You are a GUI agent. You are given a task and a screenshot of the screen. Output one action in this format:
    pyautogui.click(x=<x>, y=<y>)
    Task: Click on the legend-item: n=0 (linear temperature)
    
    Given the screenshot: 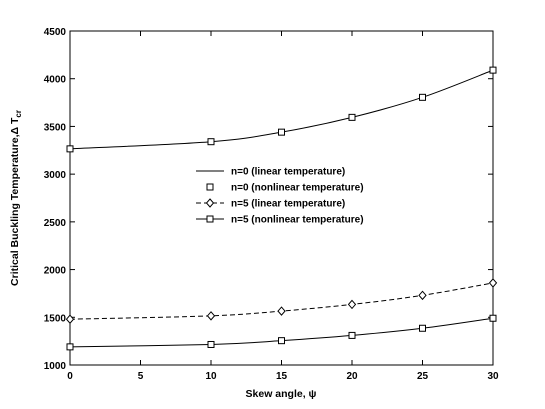 What is the action you would take?
    pyautogui.click(x=270, y=172)
    